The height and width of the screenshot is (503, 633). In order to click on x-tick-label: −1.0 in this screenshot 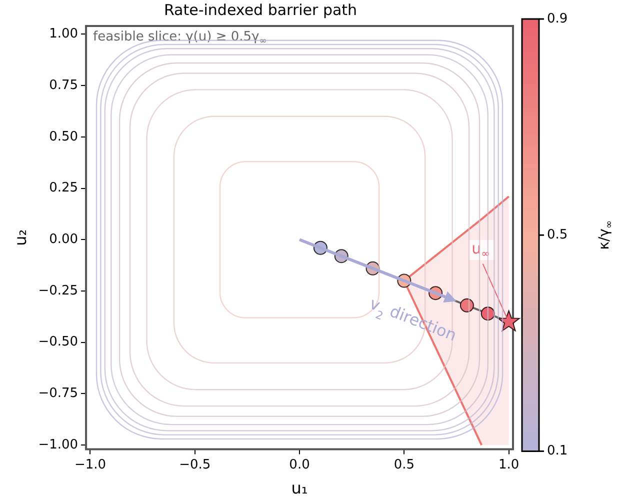, I will do `click(90, 464)`.